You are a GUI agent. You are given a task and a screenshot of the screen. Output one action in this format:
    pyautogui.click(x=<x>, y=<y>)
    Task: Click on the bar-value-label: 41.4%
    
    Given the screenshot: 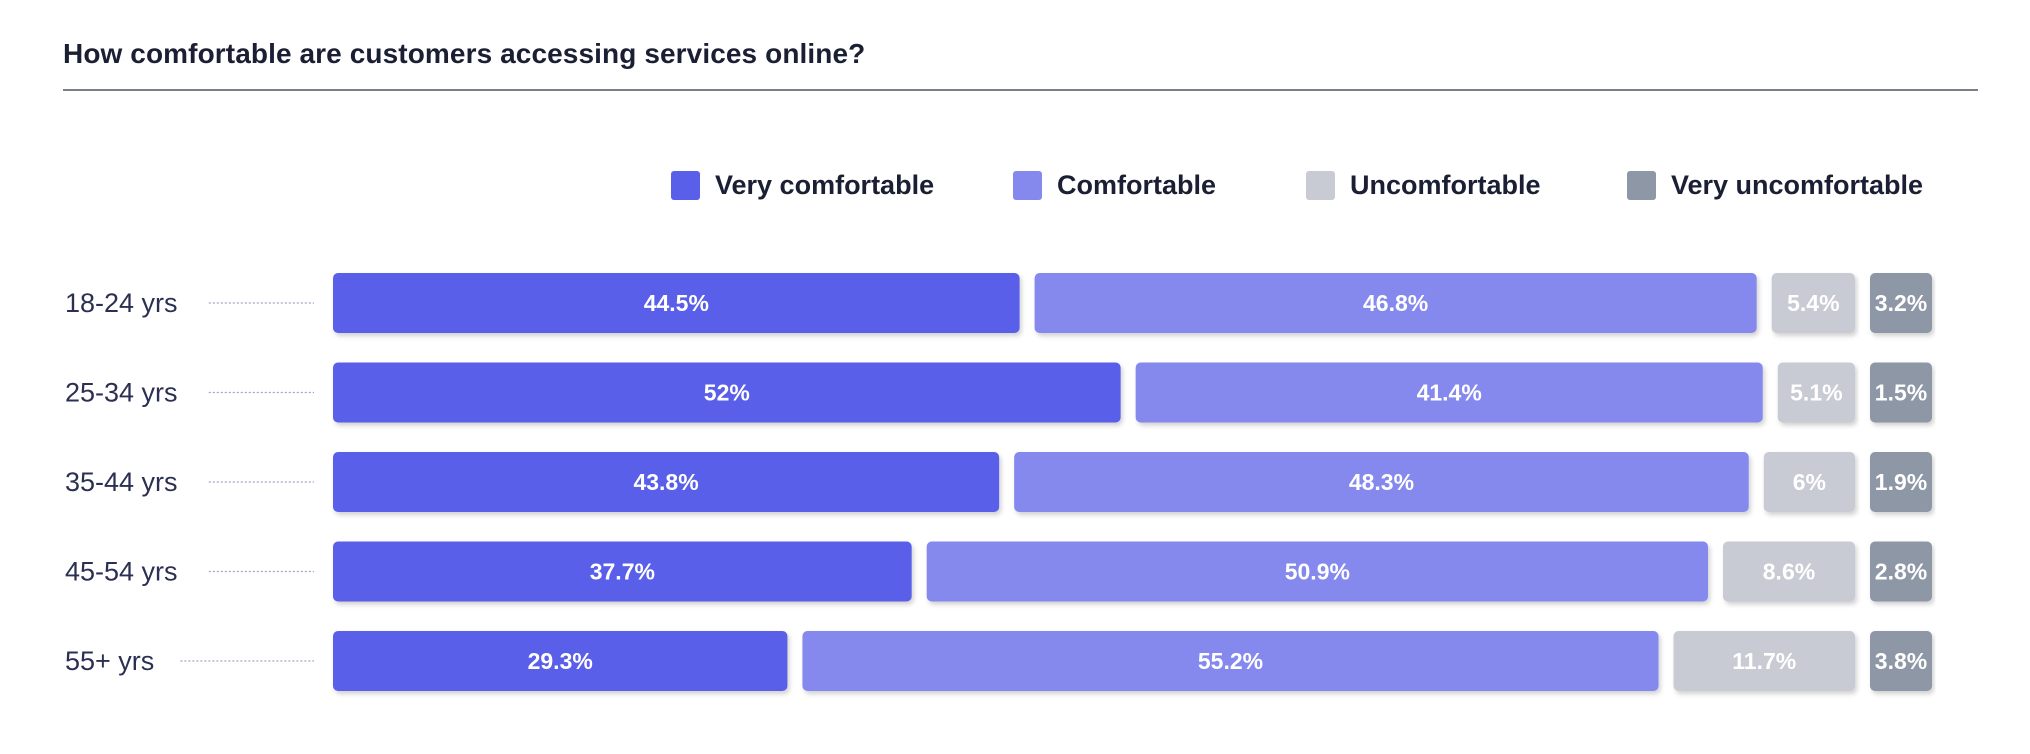 What is the action you would take?
    pyautogui.click(x=1449, y=393)
    